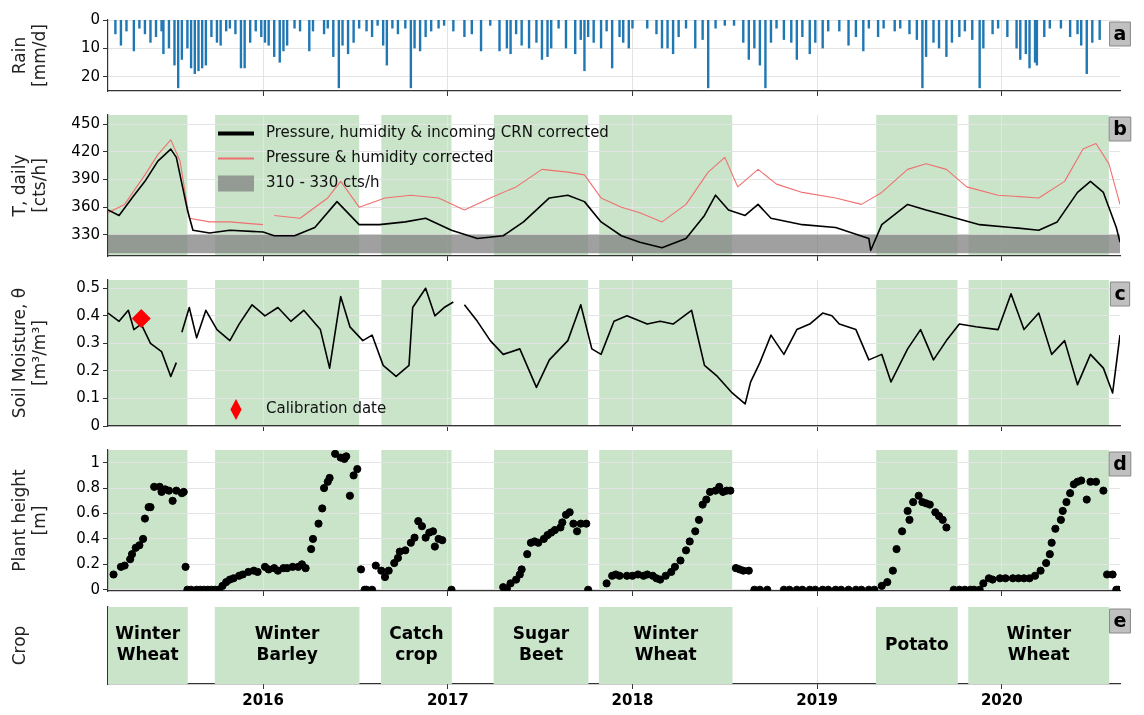  I want to click on y-axis-title: Plant height [m], so click(29, 520).